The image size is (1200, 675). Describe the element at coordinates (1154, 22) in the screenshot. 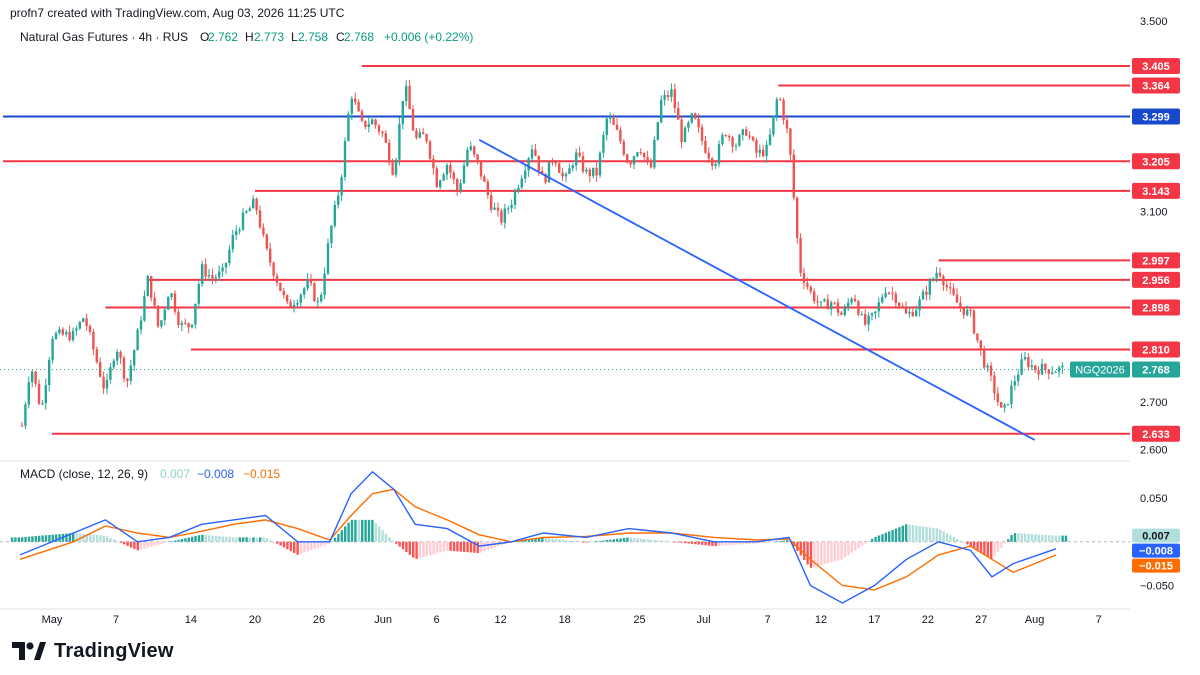

I see `price-tick-label: 3.500` at that location.